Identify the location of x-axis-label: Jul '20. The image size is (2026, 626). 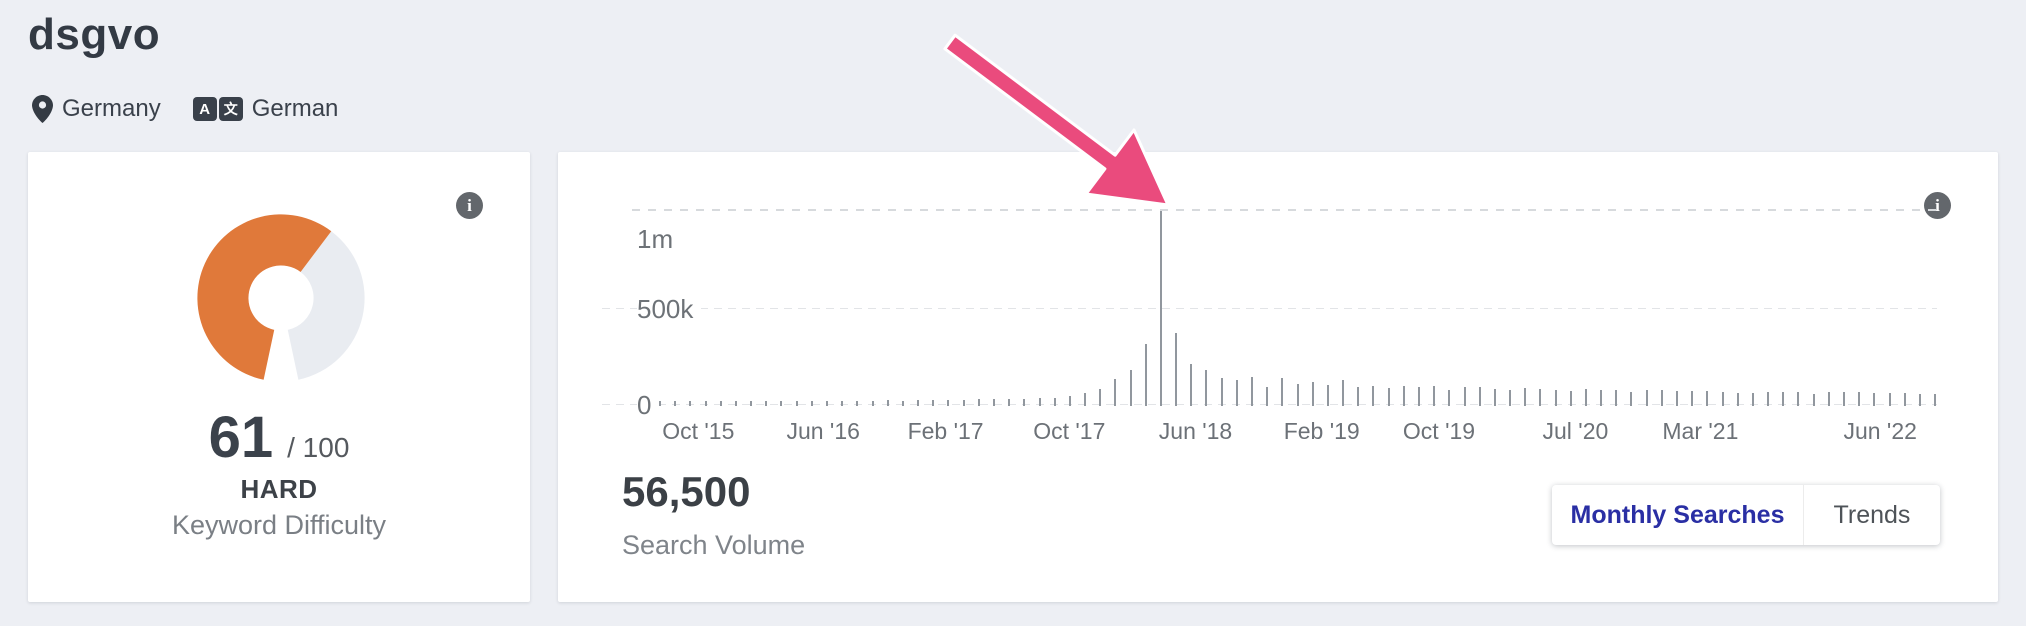
(1575, 431).